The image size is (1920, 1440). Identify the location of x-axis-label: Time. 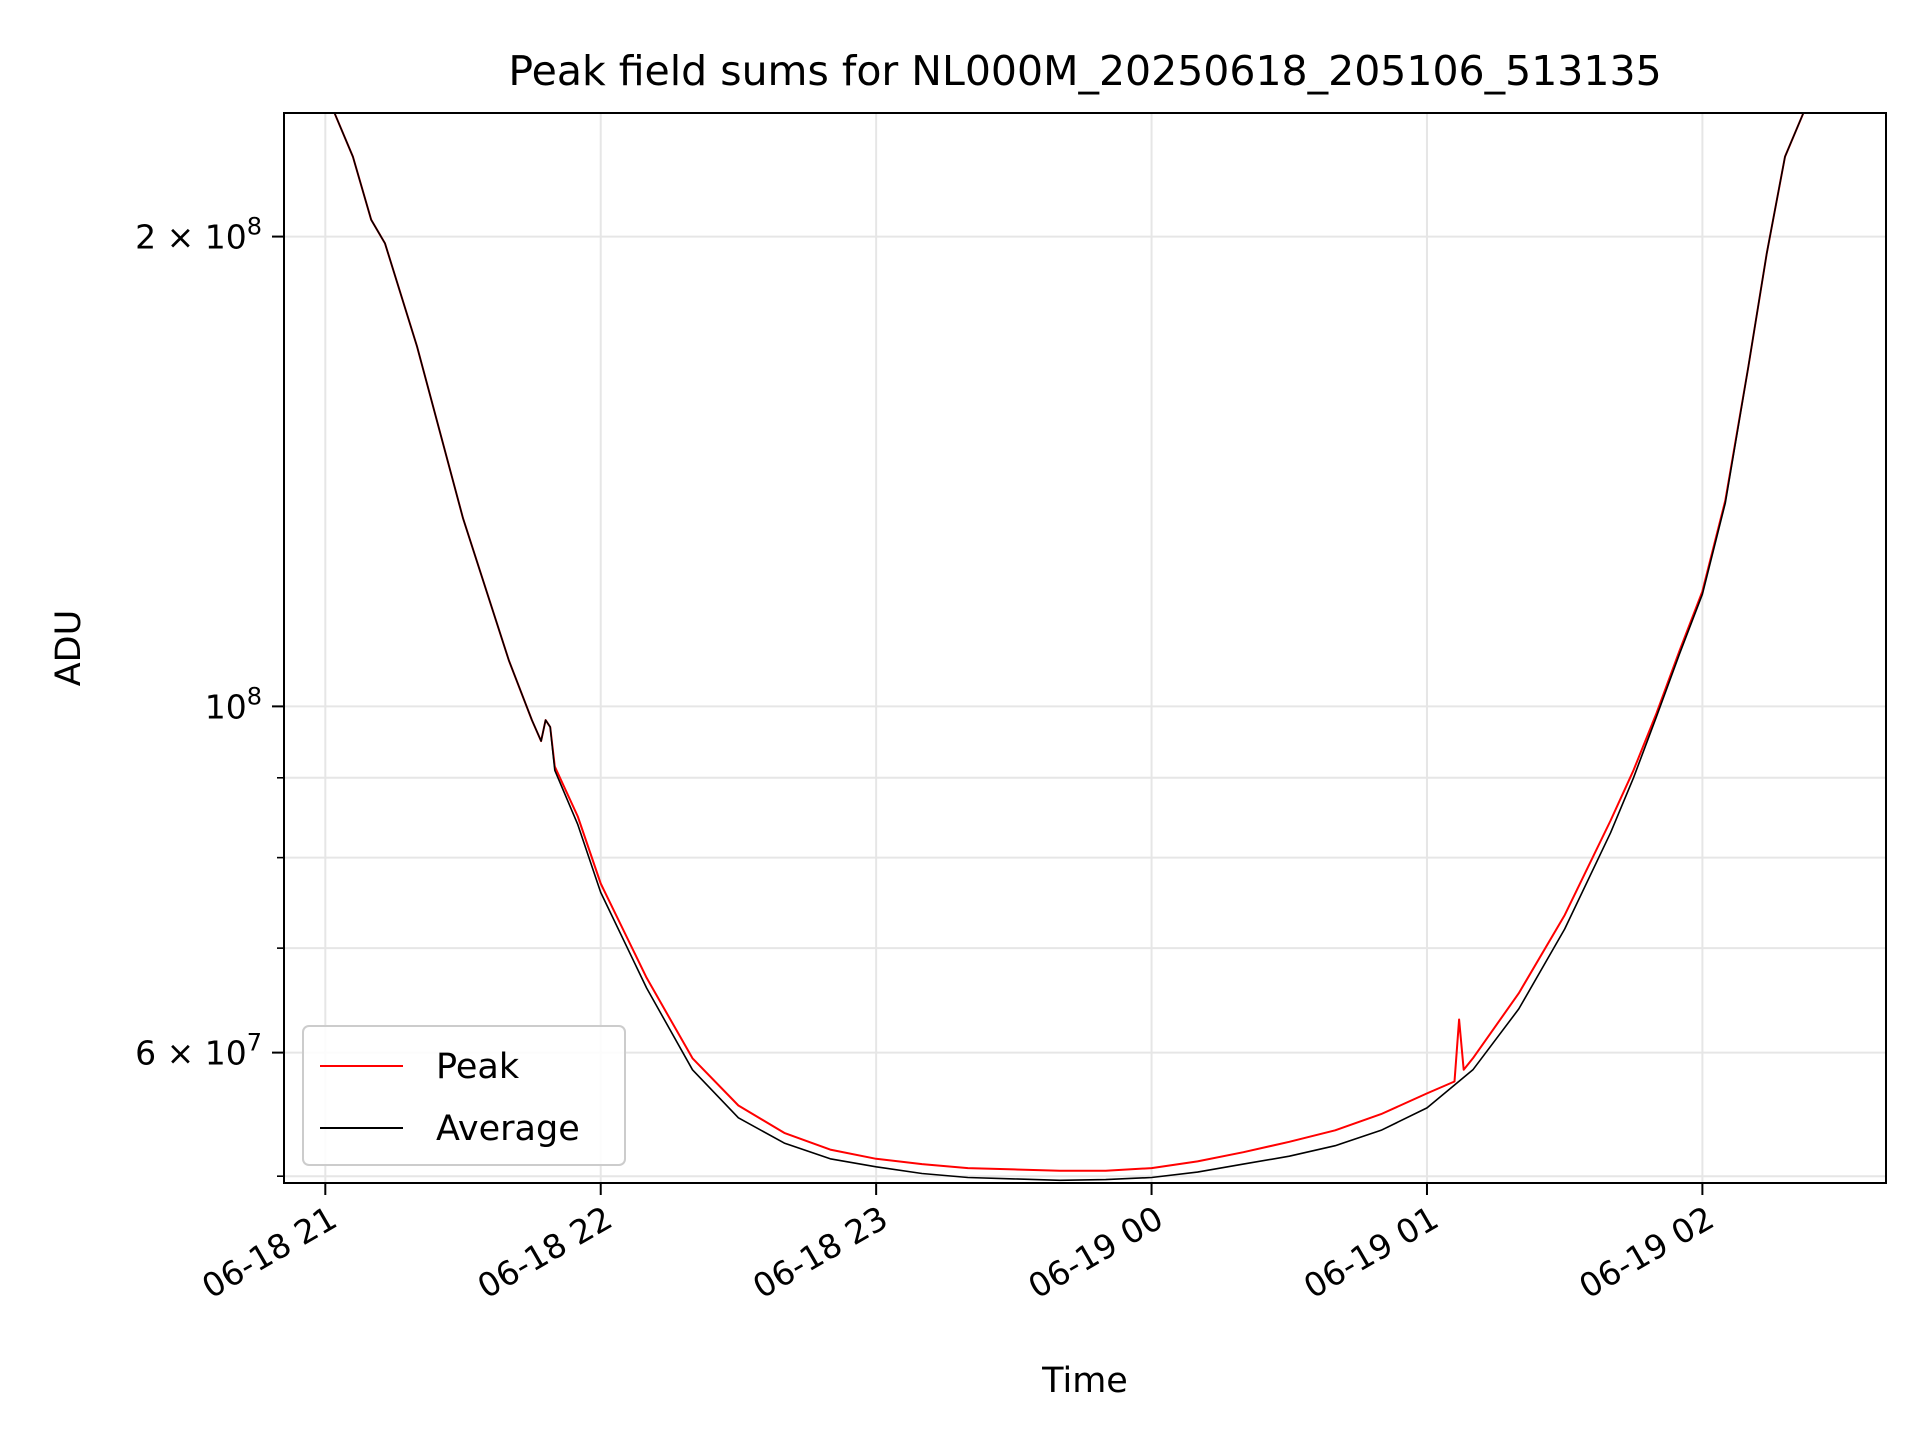
(1084, 1381).